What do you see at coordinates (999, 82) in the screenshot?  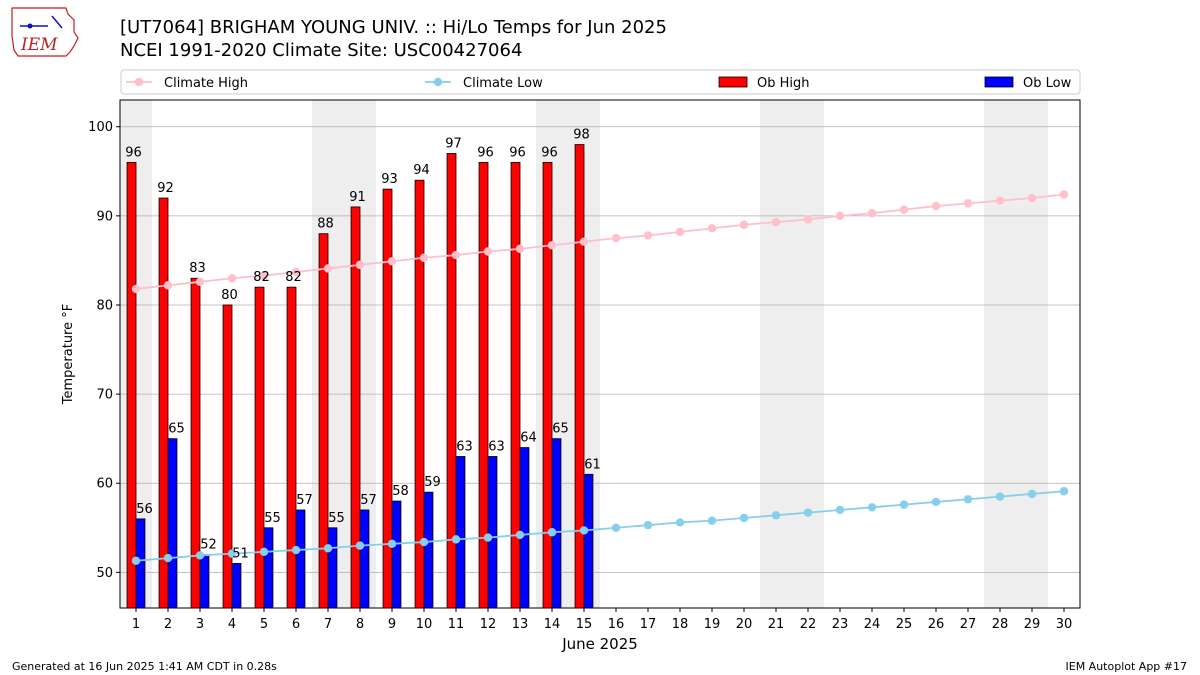 I see `ob-low-legend-swatch` at bounding box center [999, 82].